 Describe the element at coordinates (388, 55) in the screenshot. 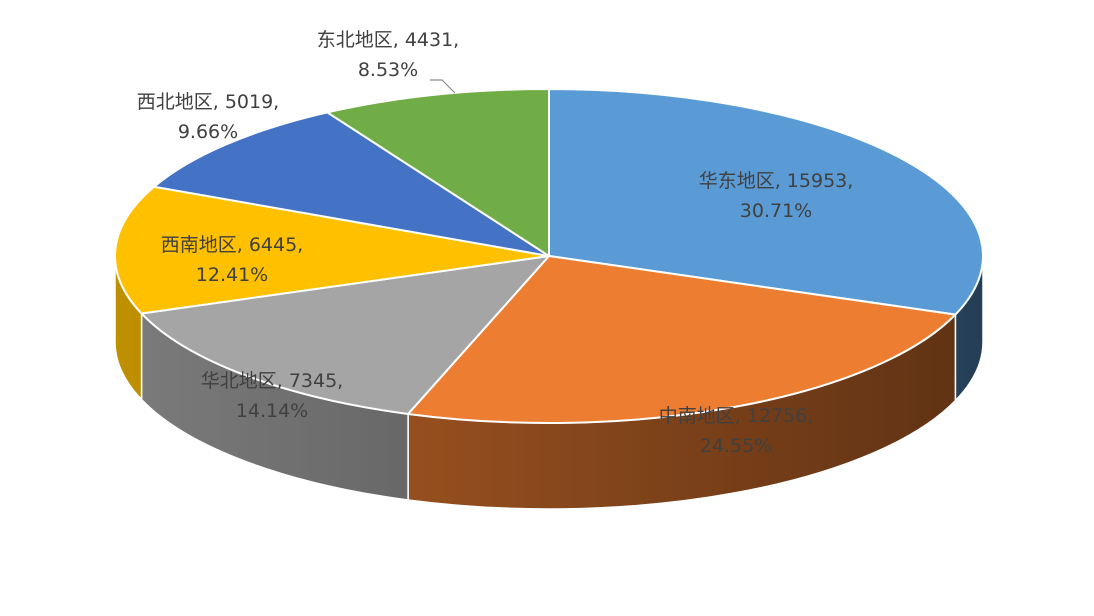

I see `data-label-东北地区: 东北地区, 4431, 8.53%` at that location.